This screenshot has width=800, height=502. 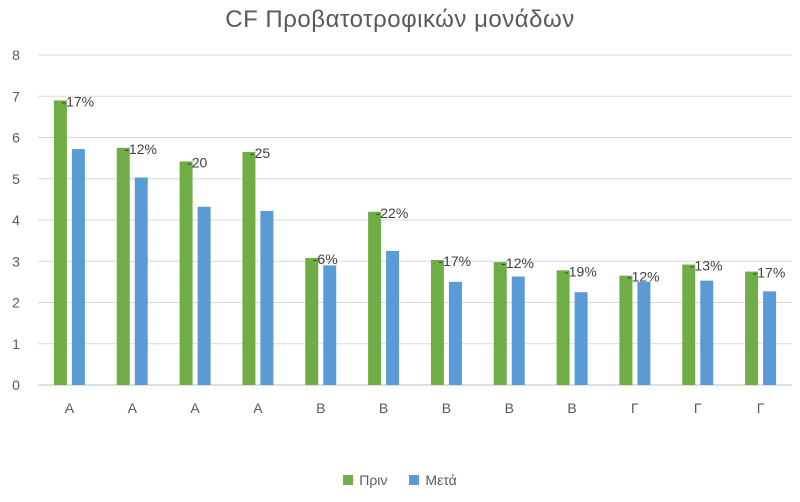 I want to click on legend-label-before: Πριν, so click(x=373, y=480).